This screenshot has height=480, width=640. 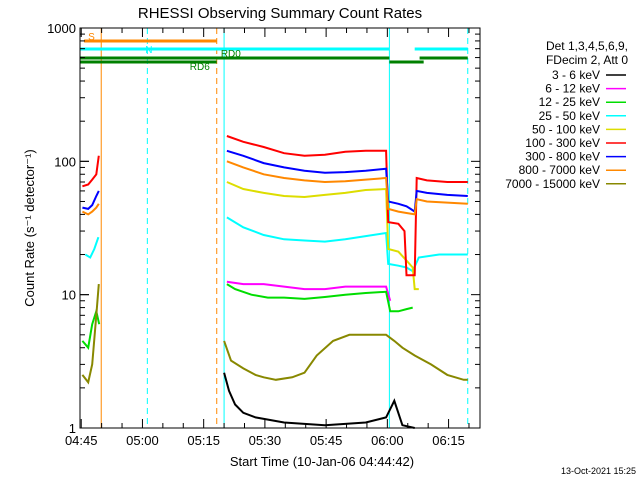 I want to click on legend-entry-label: 50 - 100 keV, so click(x=566, y=129).